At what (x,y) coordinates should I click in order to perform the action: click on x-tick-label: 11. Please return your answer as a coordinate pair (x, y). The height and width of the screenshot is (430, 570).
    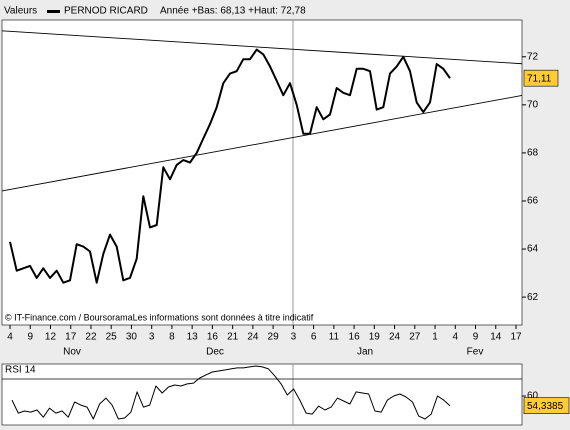
    Looking at the image, I should click on (334, 337).